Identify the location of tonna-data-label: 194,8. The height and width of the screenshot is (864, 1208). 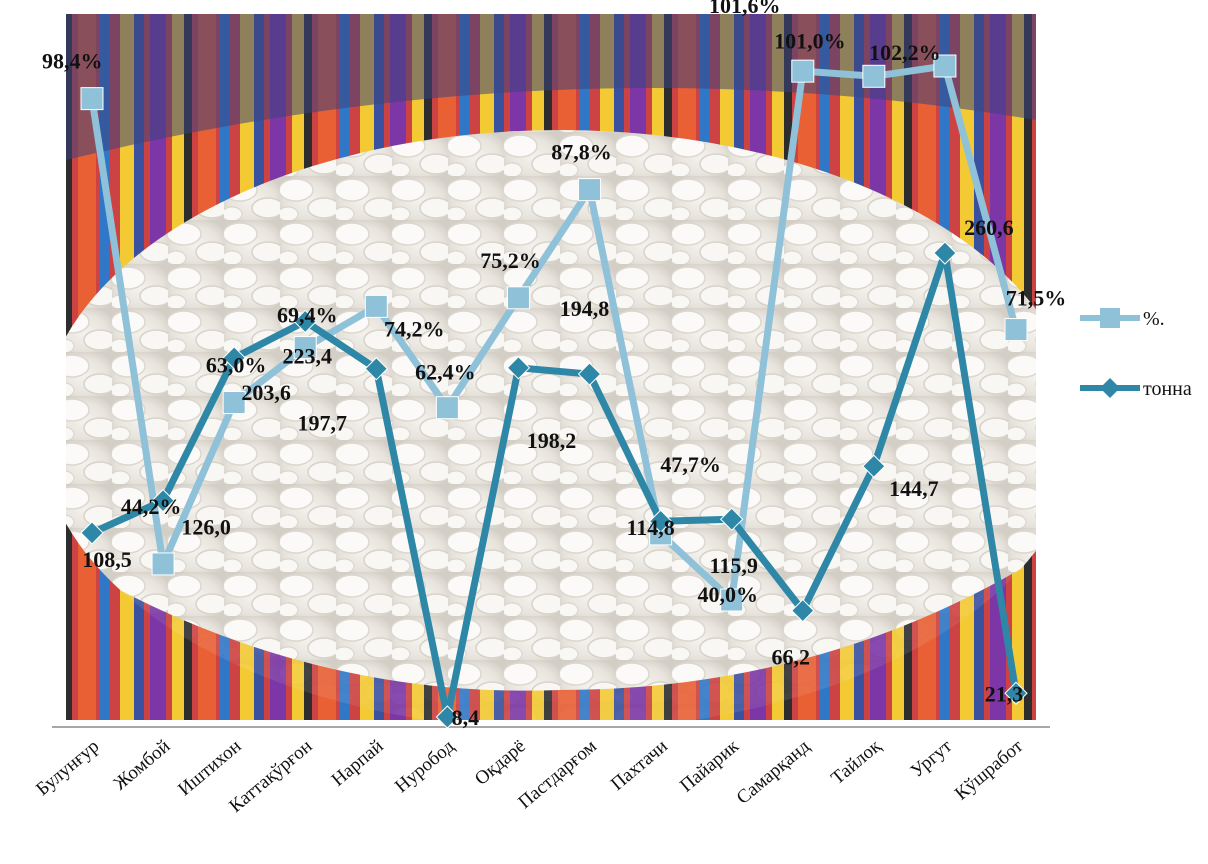
(585, 308).